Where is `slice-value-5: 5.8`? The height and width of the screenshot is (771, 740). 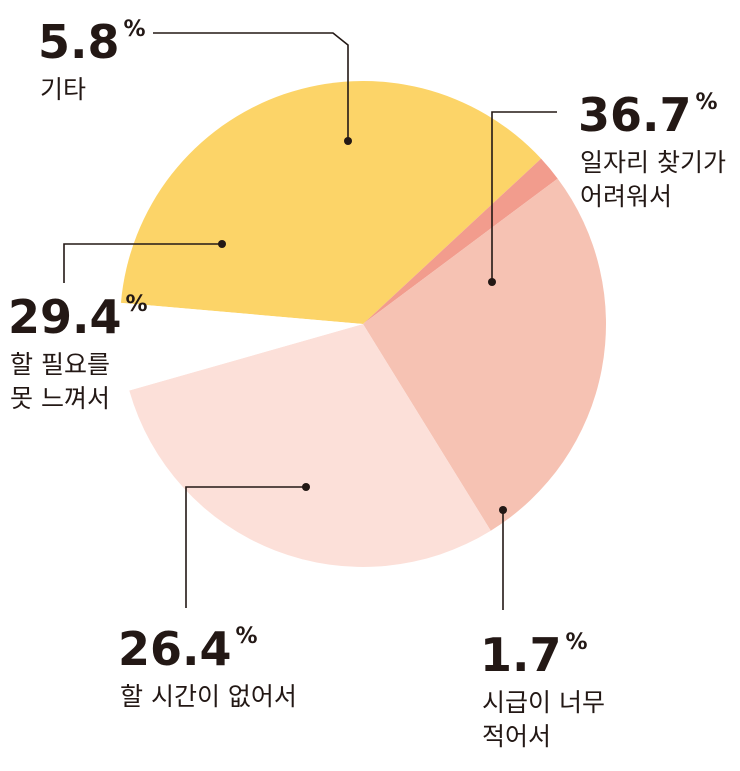 slice-value-5: 5.8 is located at coordinates (79, 42).